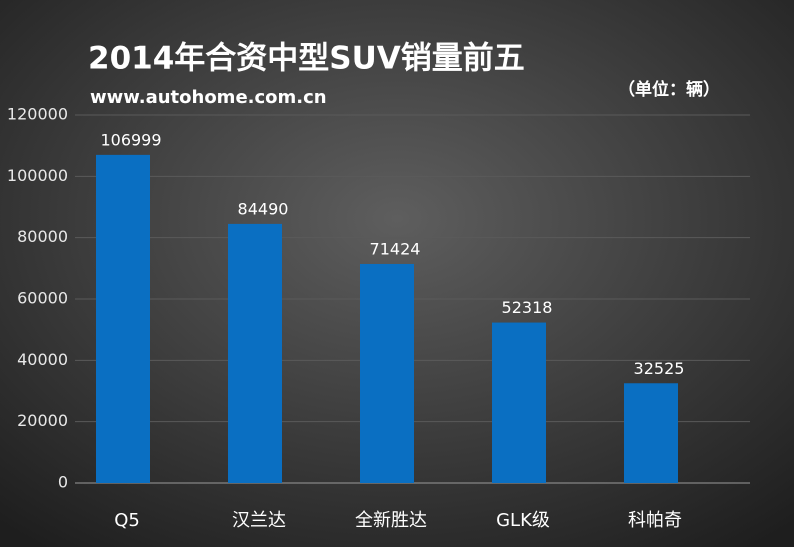  What do you see at coordinates (263, 208) in the screenshot?
I see `value-label: 84490` at bounding box center [263, 208].